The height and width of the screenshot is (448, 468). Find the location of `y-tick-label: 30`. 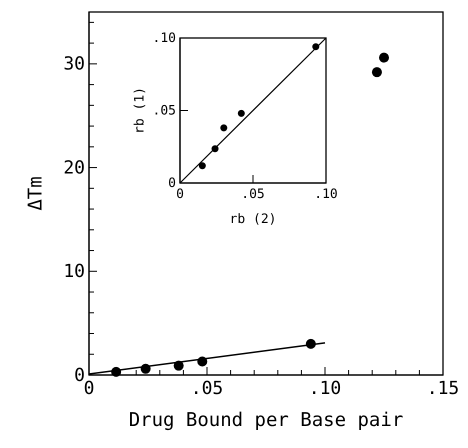

y-tick-label: 30 is located at coordinates (74, 64).